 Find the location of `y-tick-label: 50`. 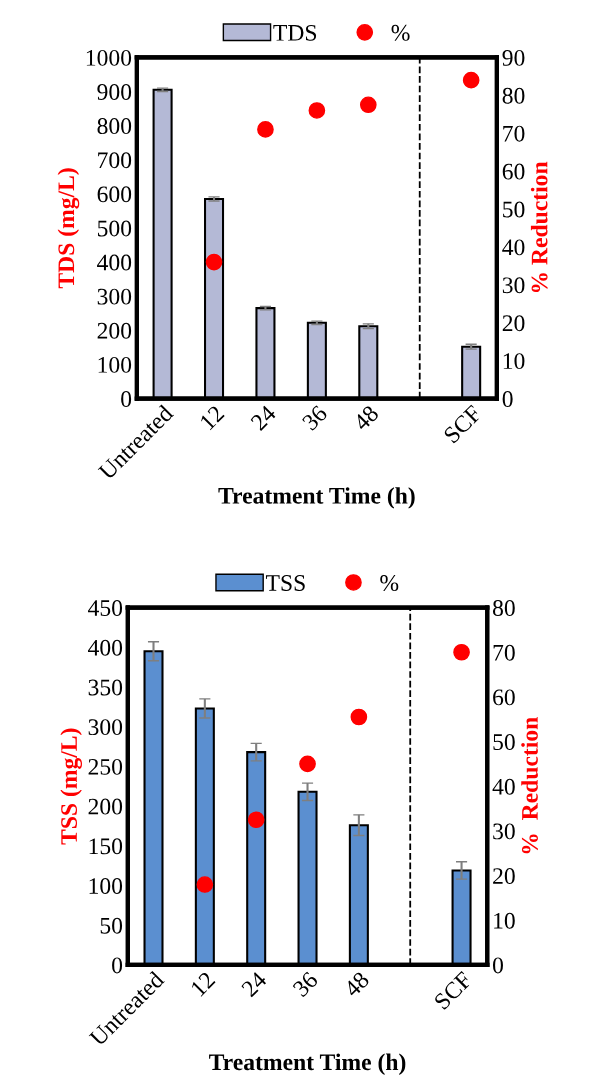

y-tick-label: 50 is located at coordinates (111, 925).